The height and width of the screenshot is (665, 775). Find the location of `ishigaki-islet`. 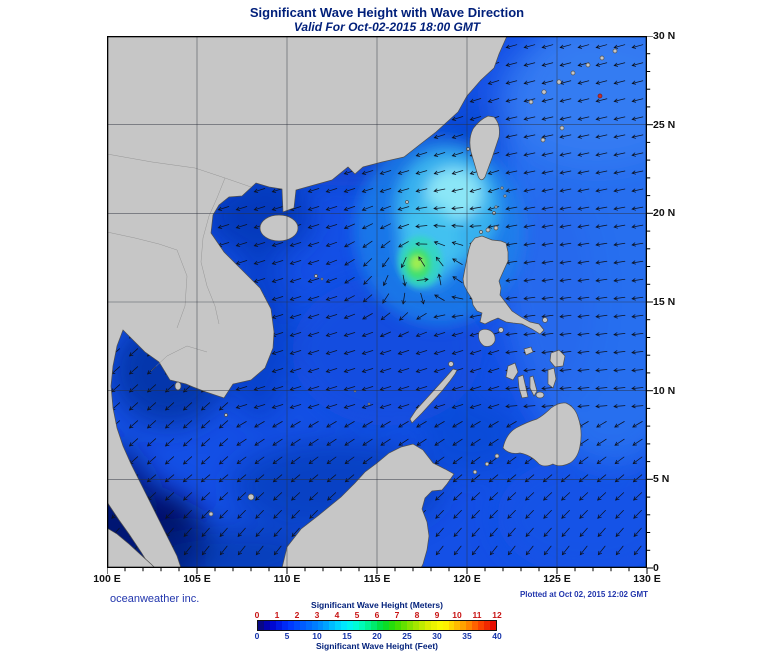

ishigaki-islet is located at coordinates (543, 140).